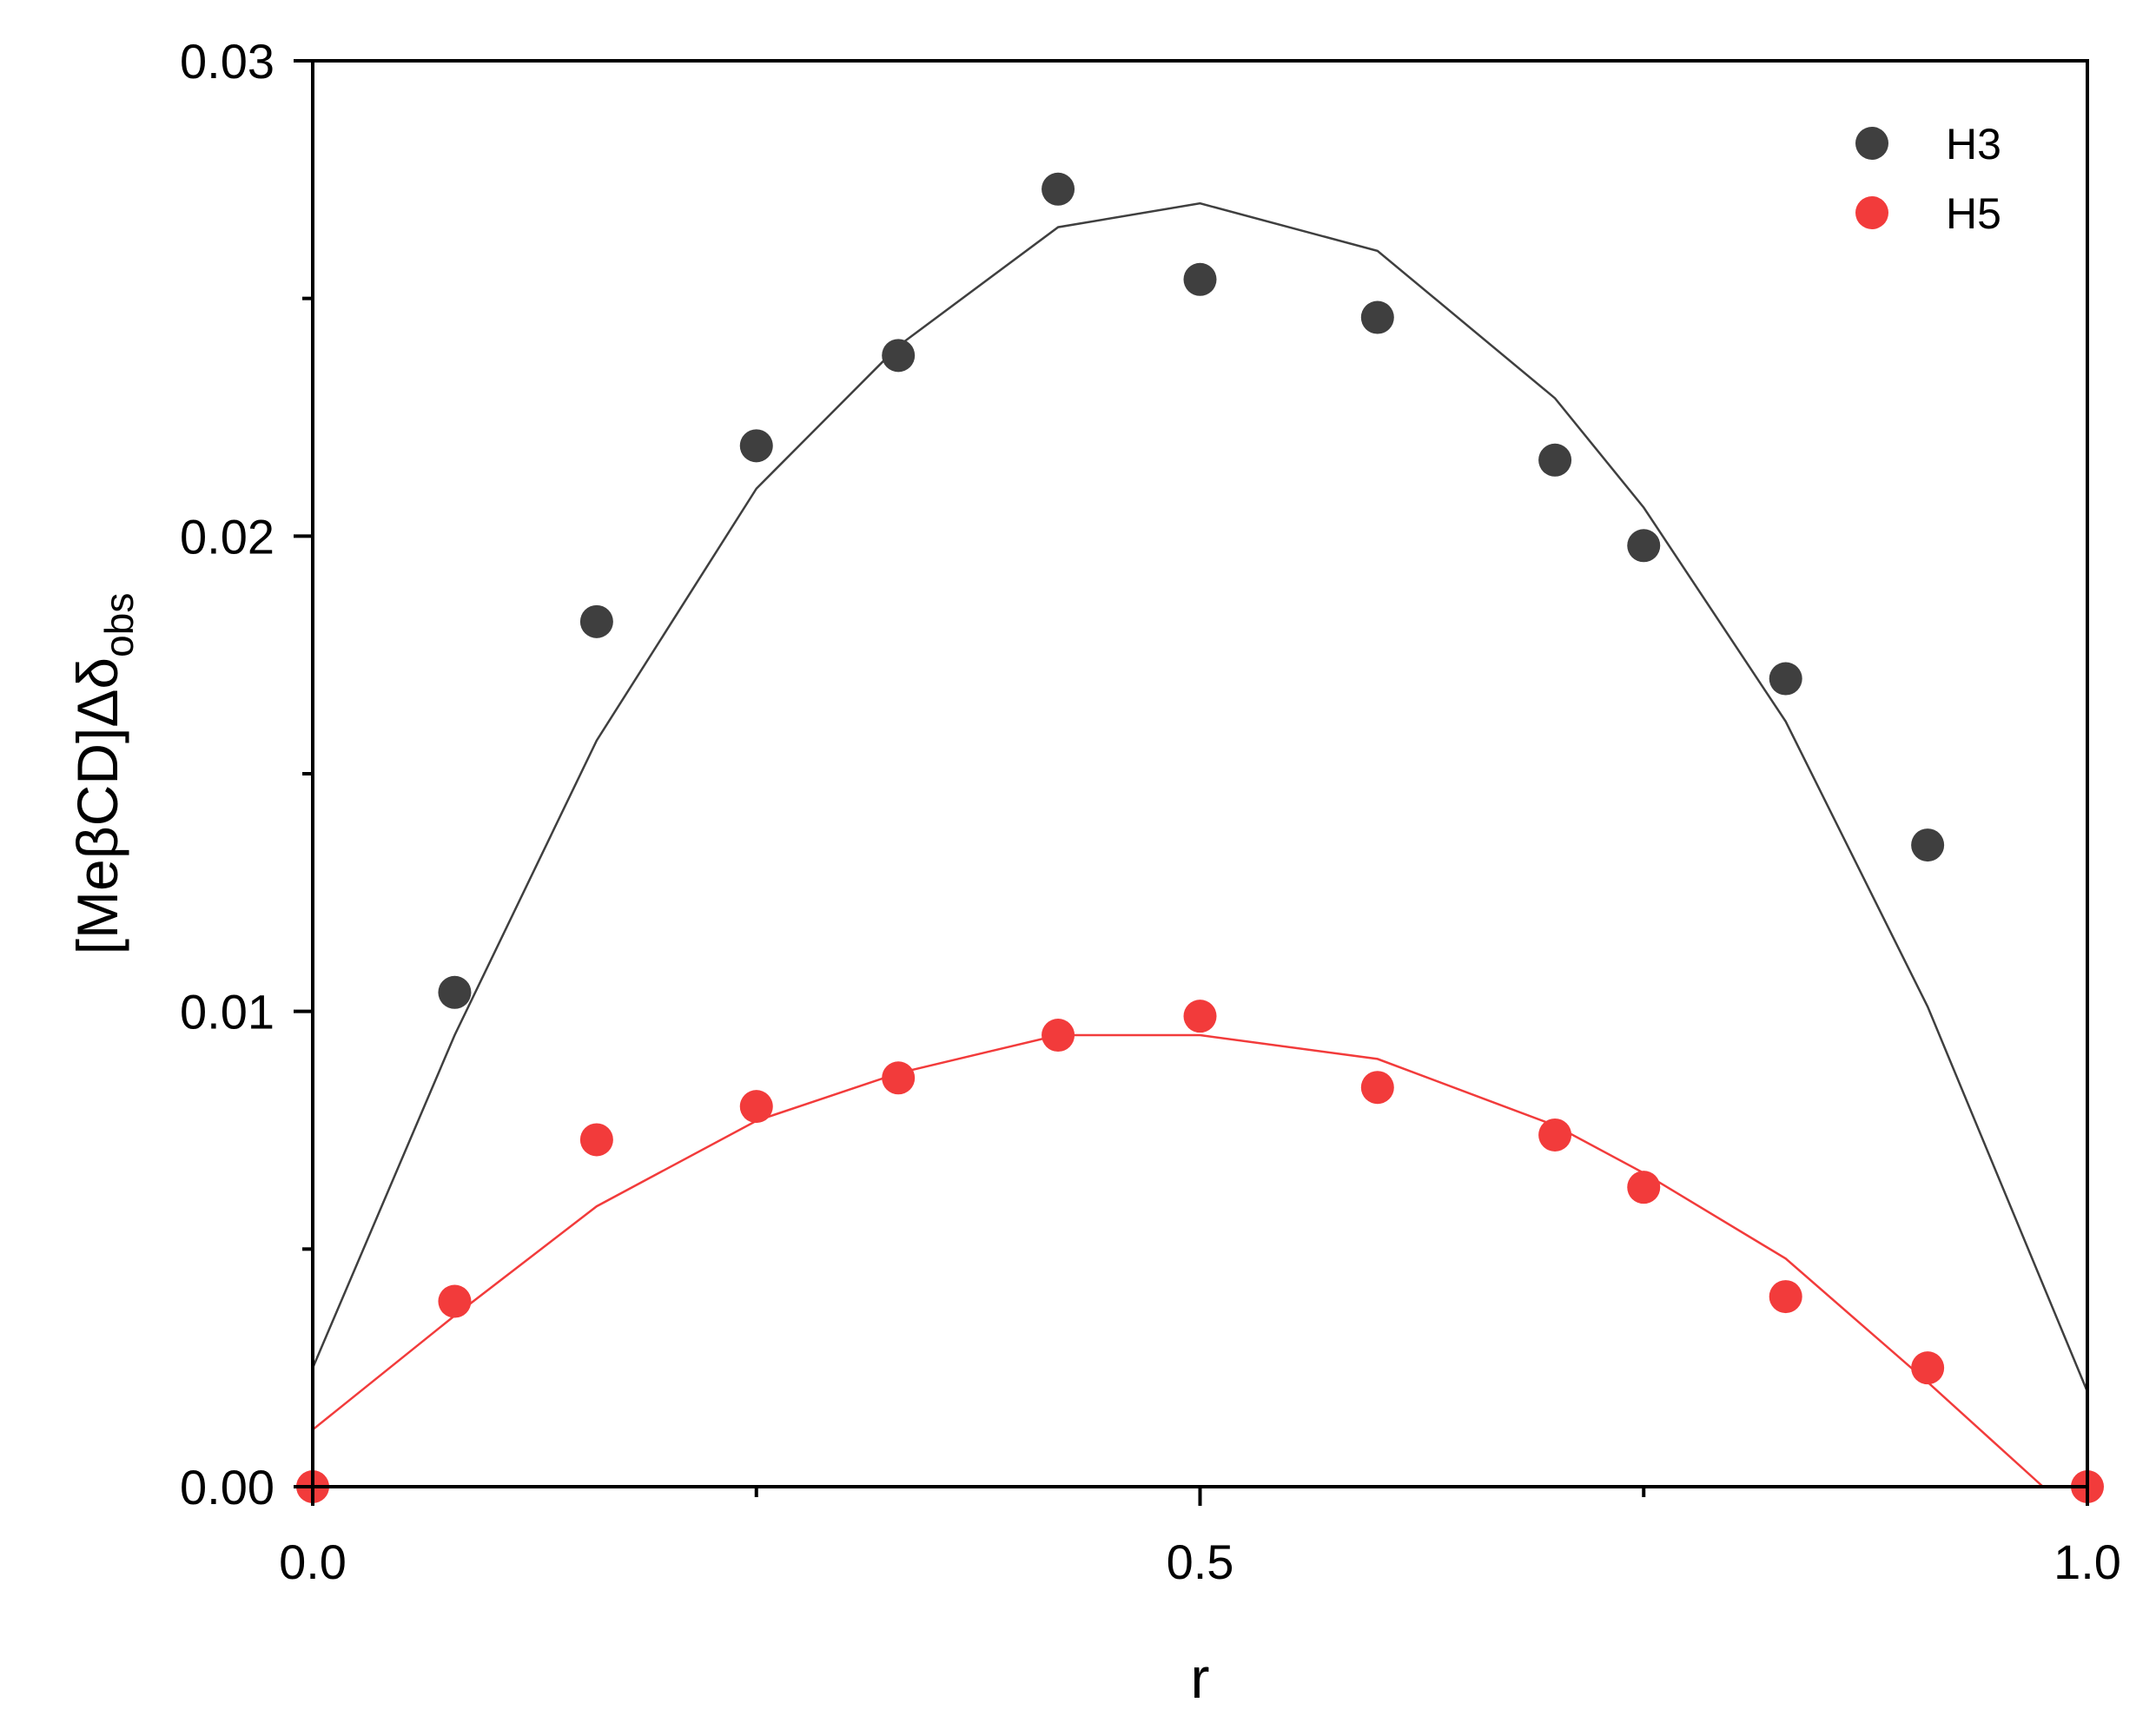 This screenshot has width=2156, height=1729. I want to click on legend-label-h5: H5, so click(1973, 213).